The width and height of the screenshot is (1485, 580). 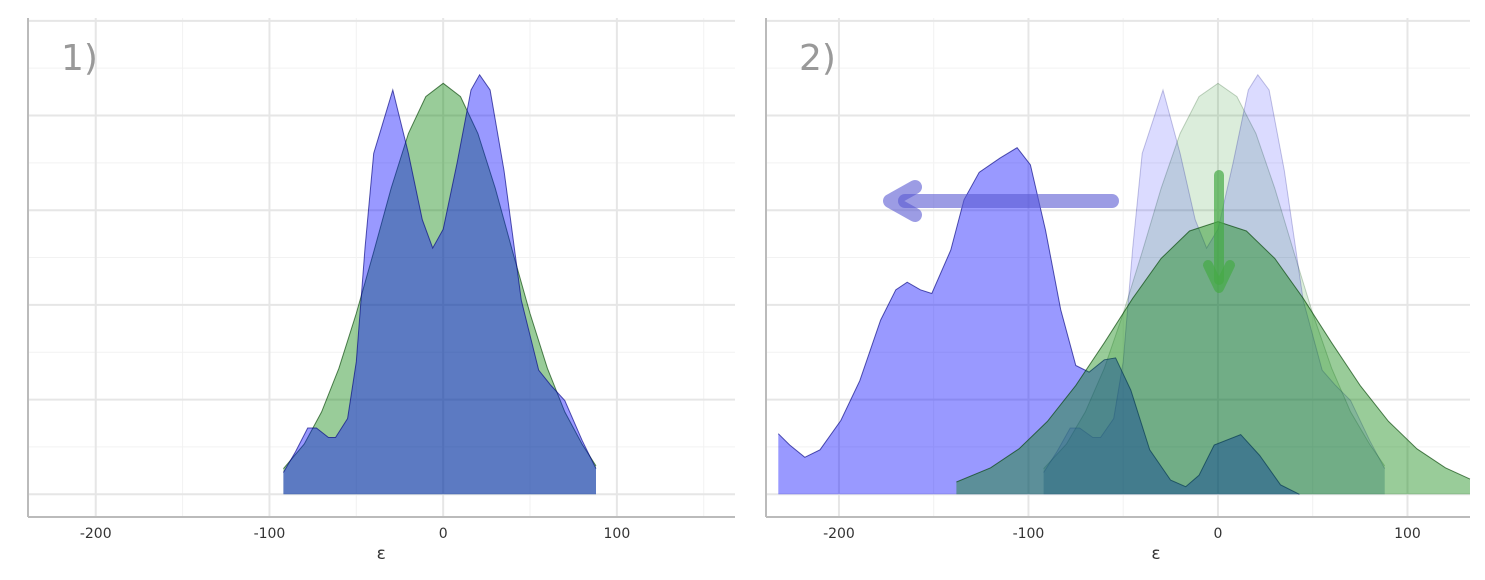 What do you see at coordinates (1059, 231) in the screenshot?
I see `annotations` at bounding box center [1059, 231].